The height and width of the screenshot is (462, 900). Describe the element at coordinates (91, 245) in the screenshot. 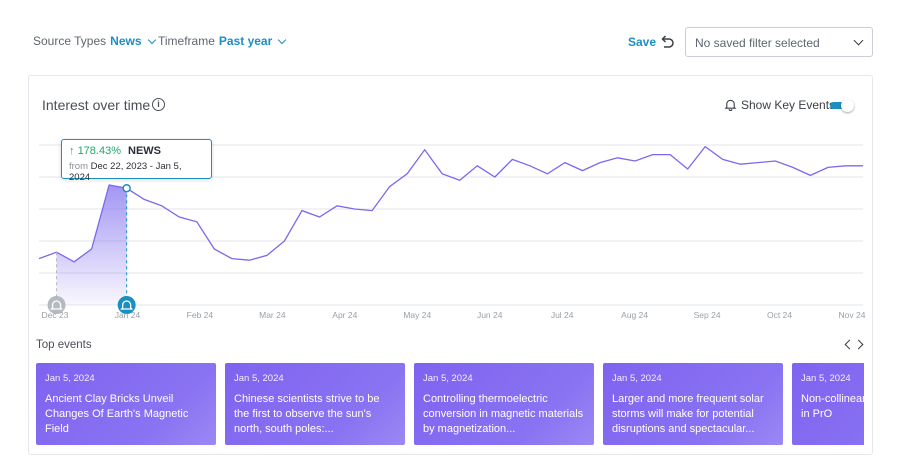

I see `highlight-area` at that location.